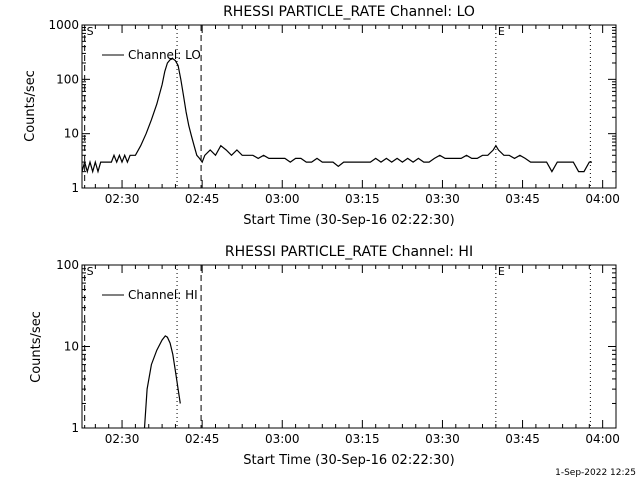  Describe the element at coordinates (522, 439) in the screenshot. I see `hi-x-tick-label: 03:45` at that location.